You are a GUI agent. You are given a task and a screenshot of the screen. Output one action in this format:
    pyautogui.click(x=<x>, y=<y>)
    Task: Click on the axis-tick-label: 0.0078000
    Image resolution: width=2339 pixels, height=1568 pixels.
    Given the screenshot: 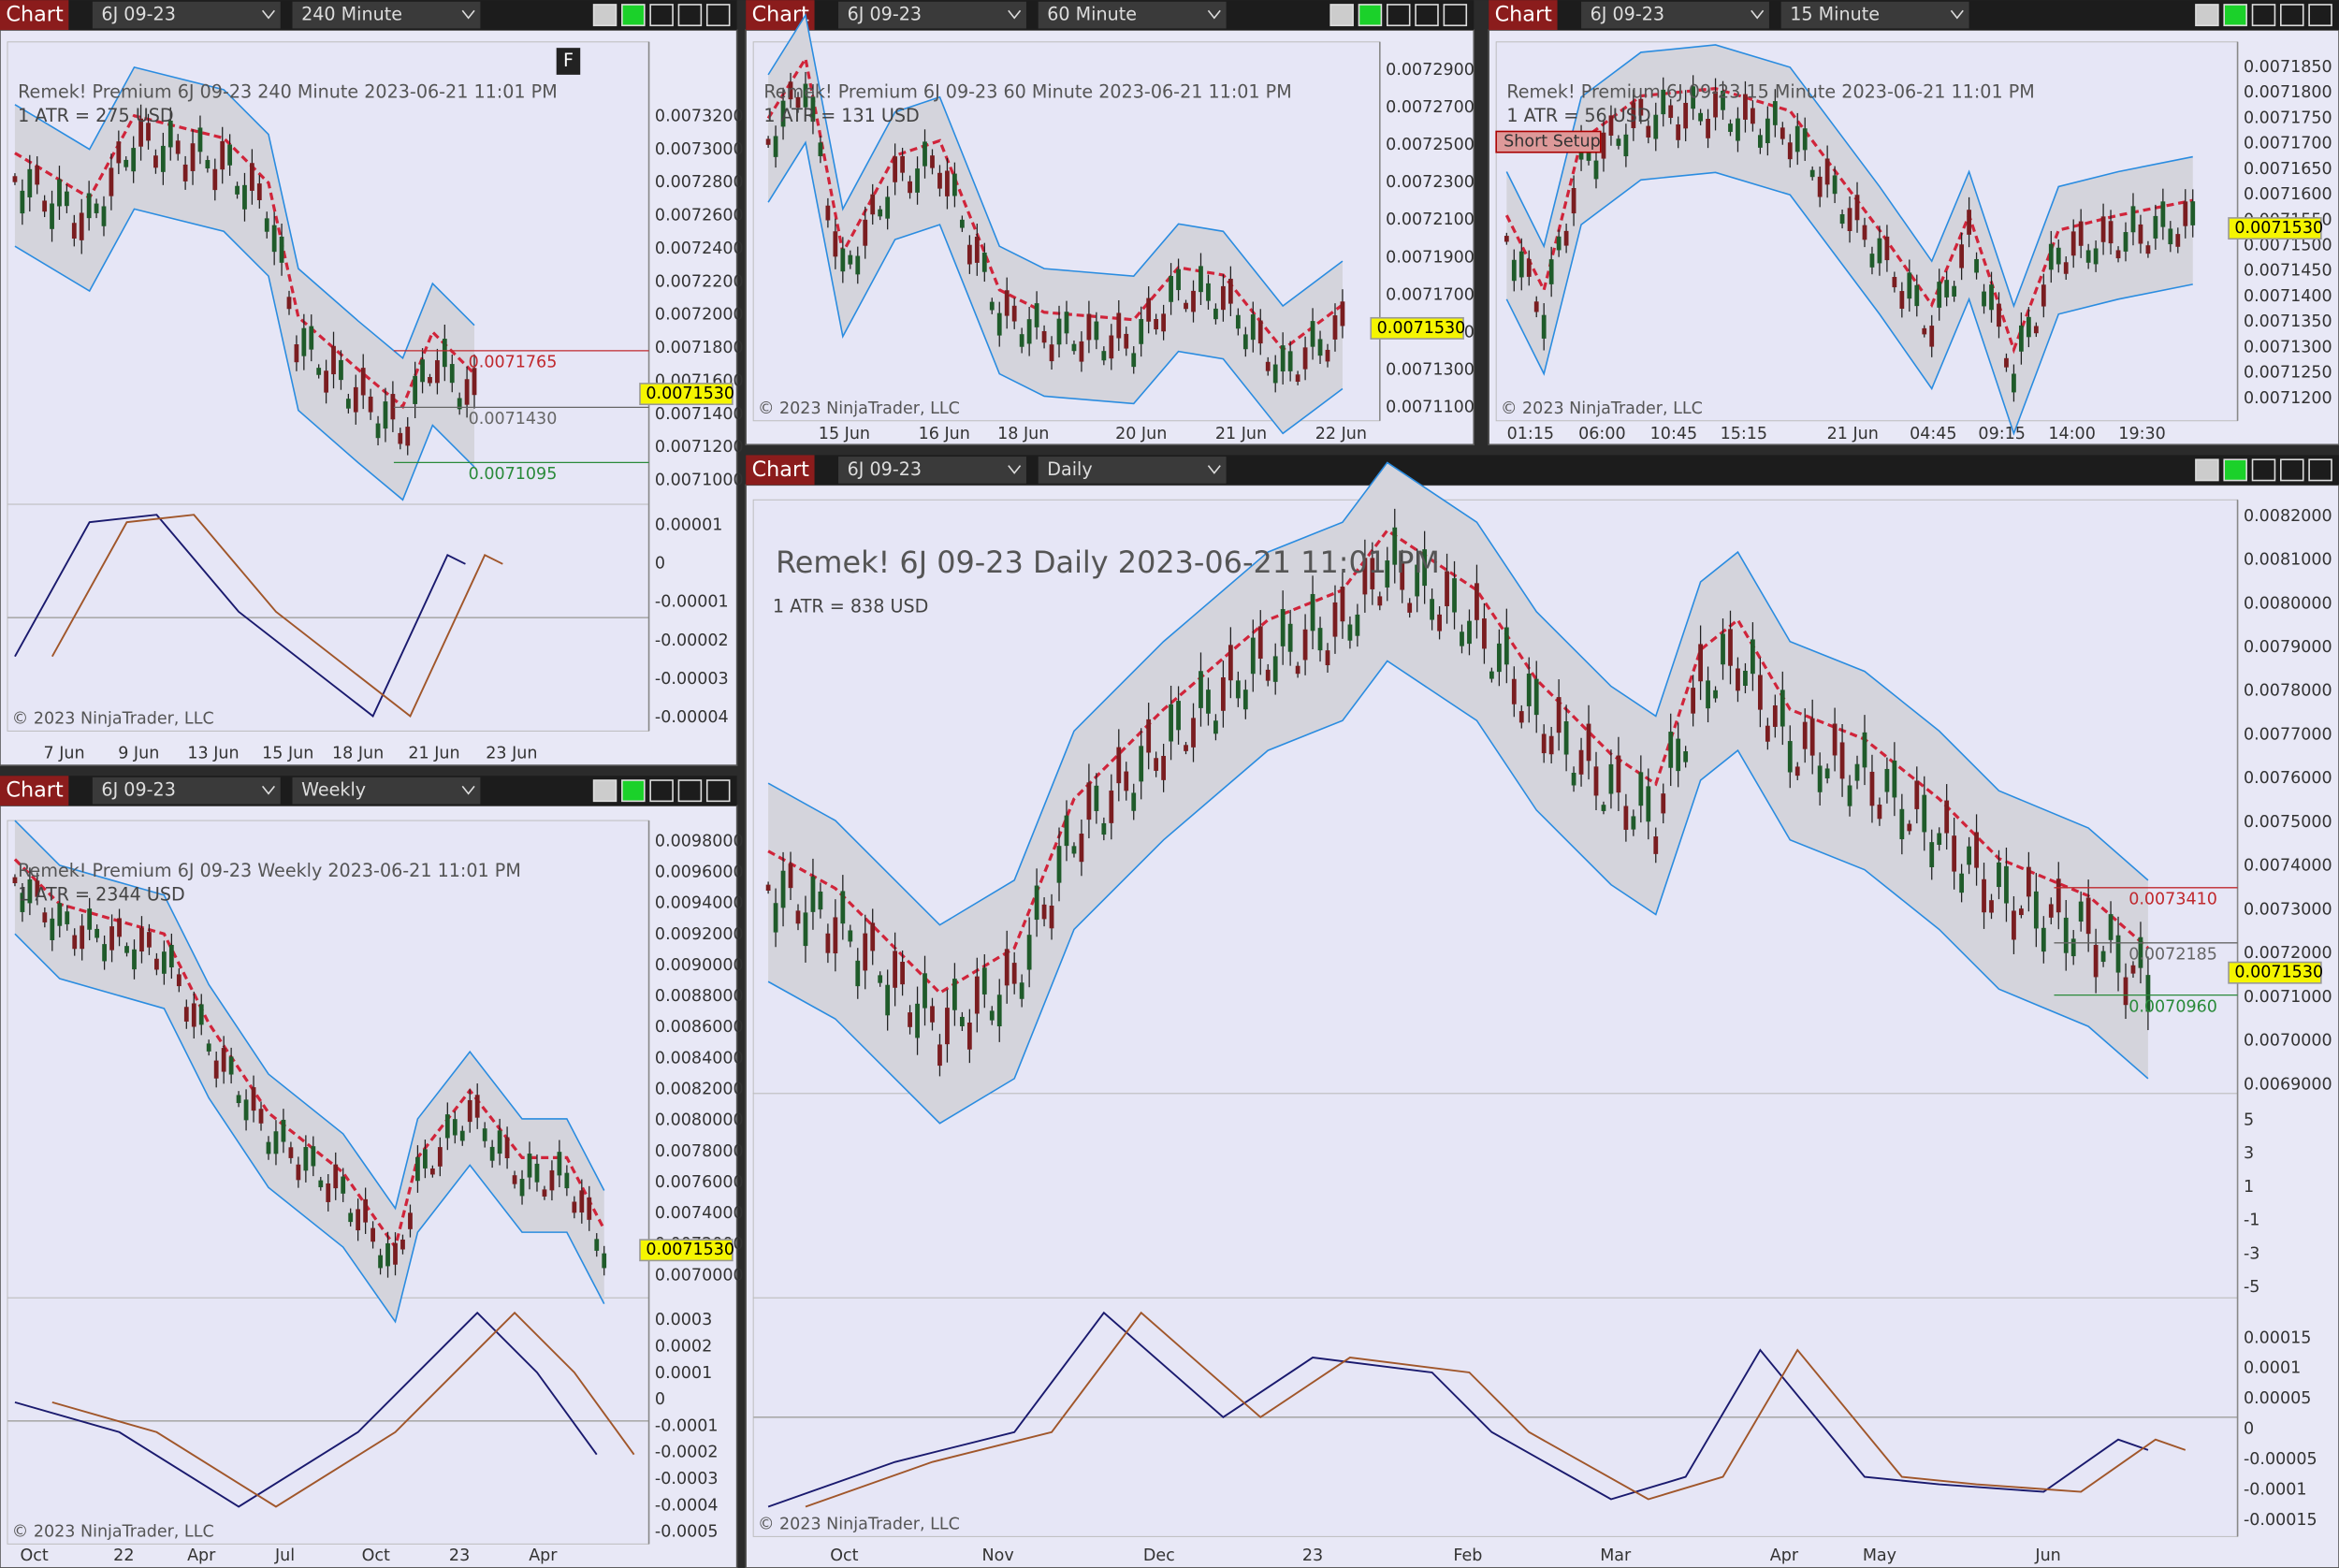 What is the action you would take?
    pyautogui.click(x=2288, y=691)
    